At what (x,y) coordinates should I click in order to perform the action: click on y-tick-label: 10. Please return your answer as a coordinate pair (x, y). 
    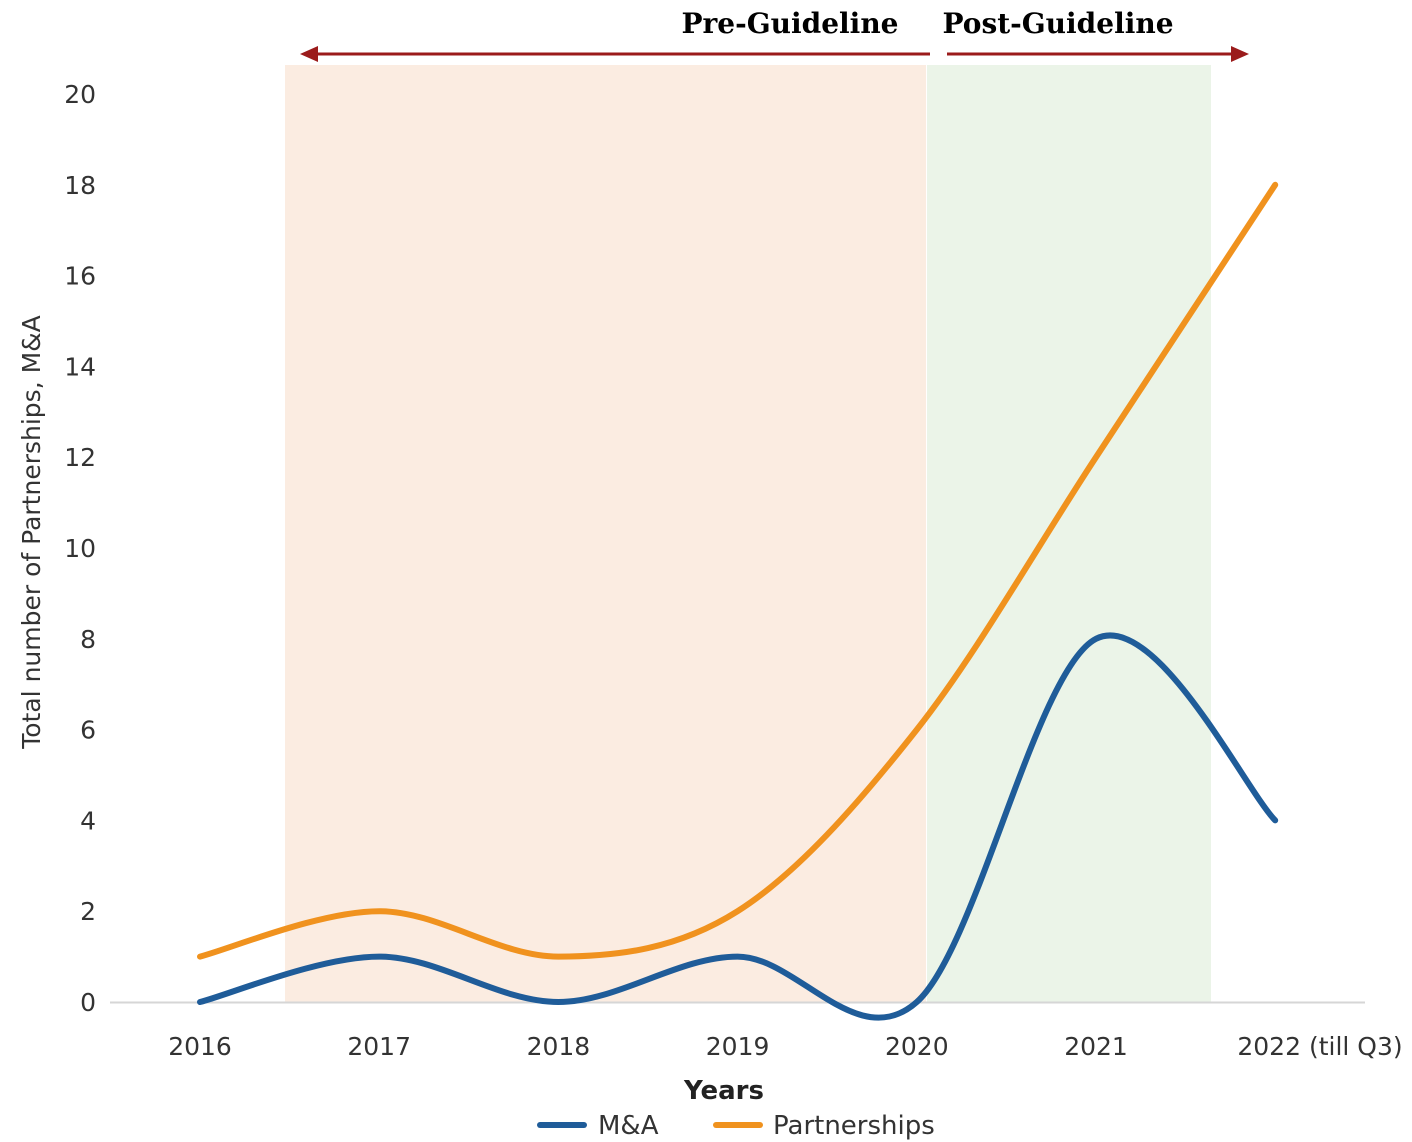
    Looking at the image, I should click on (80, 548).